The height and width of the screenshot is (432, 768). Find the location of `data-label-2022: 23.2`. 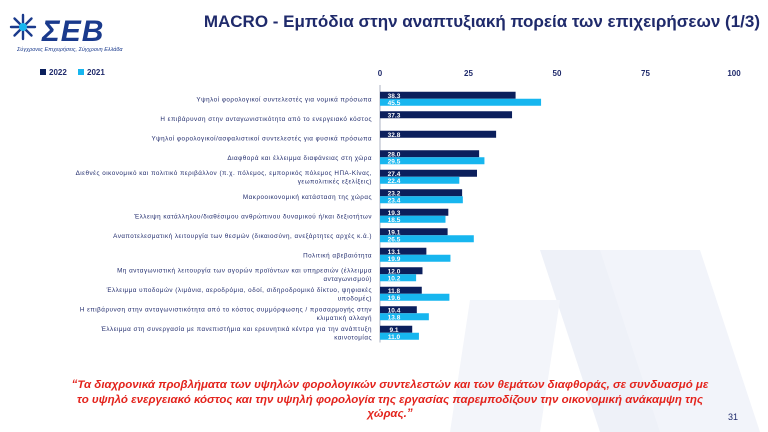

data-label-2022: 23.2 is located at coordinates (394, 193).